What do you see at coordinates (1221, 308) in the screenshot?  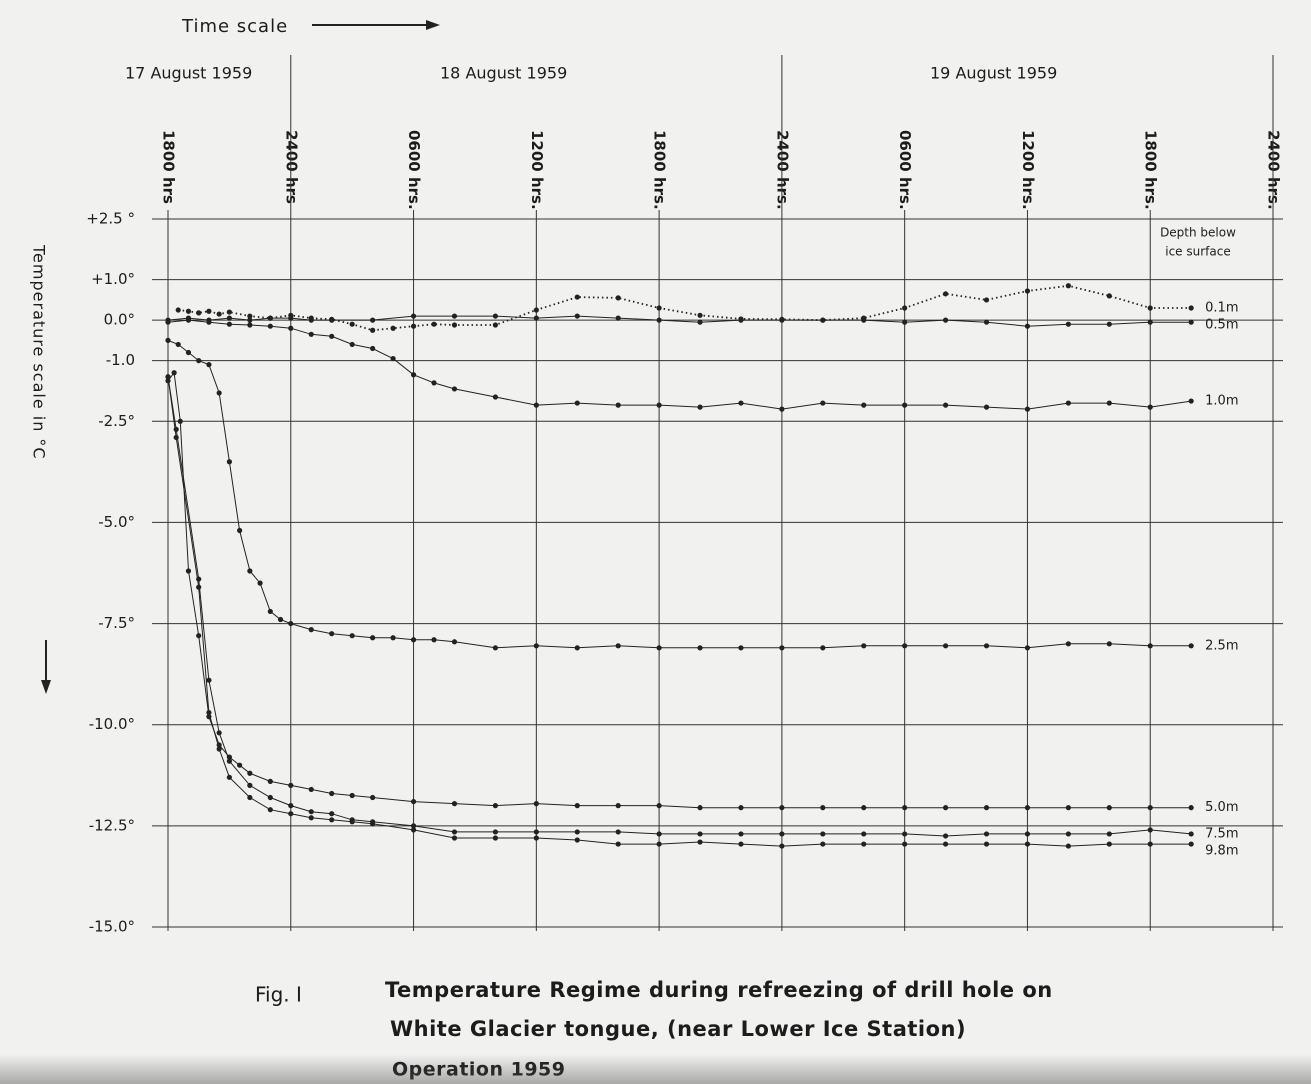 I see `legend-label: 0.1m` at bounding box center [1221, 308].